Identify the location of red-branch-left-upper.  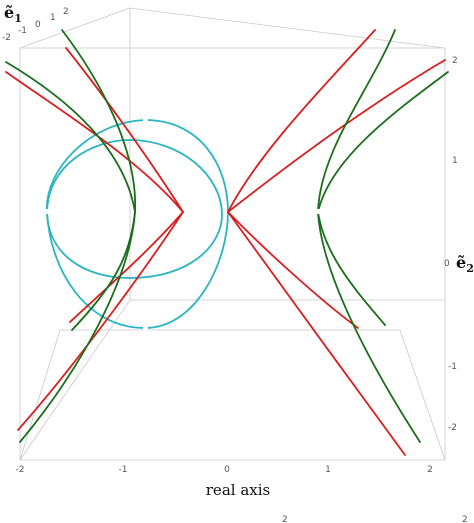
(94, 142).